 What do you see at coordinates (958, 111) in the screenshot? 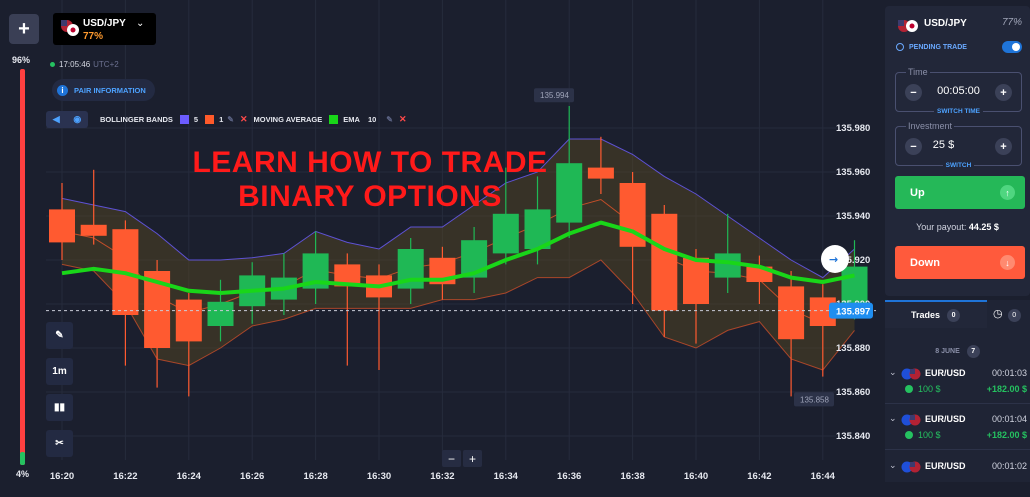
I see `switch-time-text: SWITCH TIME` at bounding box center [958, 111].